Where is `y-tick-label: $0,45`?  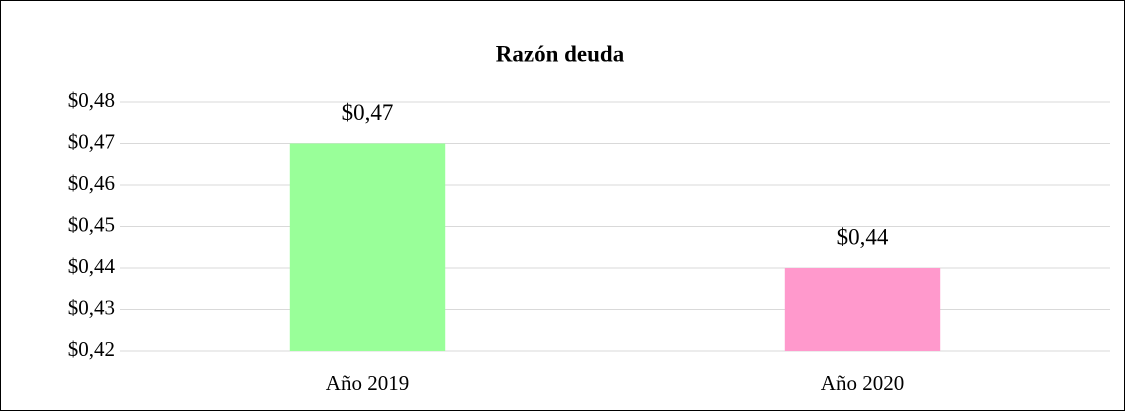
y-tick-label: $0,45 is located at coordinates (91, 224).